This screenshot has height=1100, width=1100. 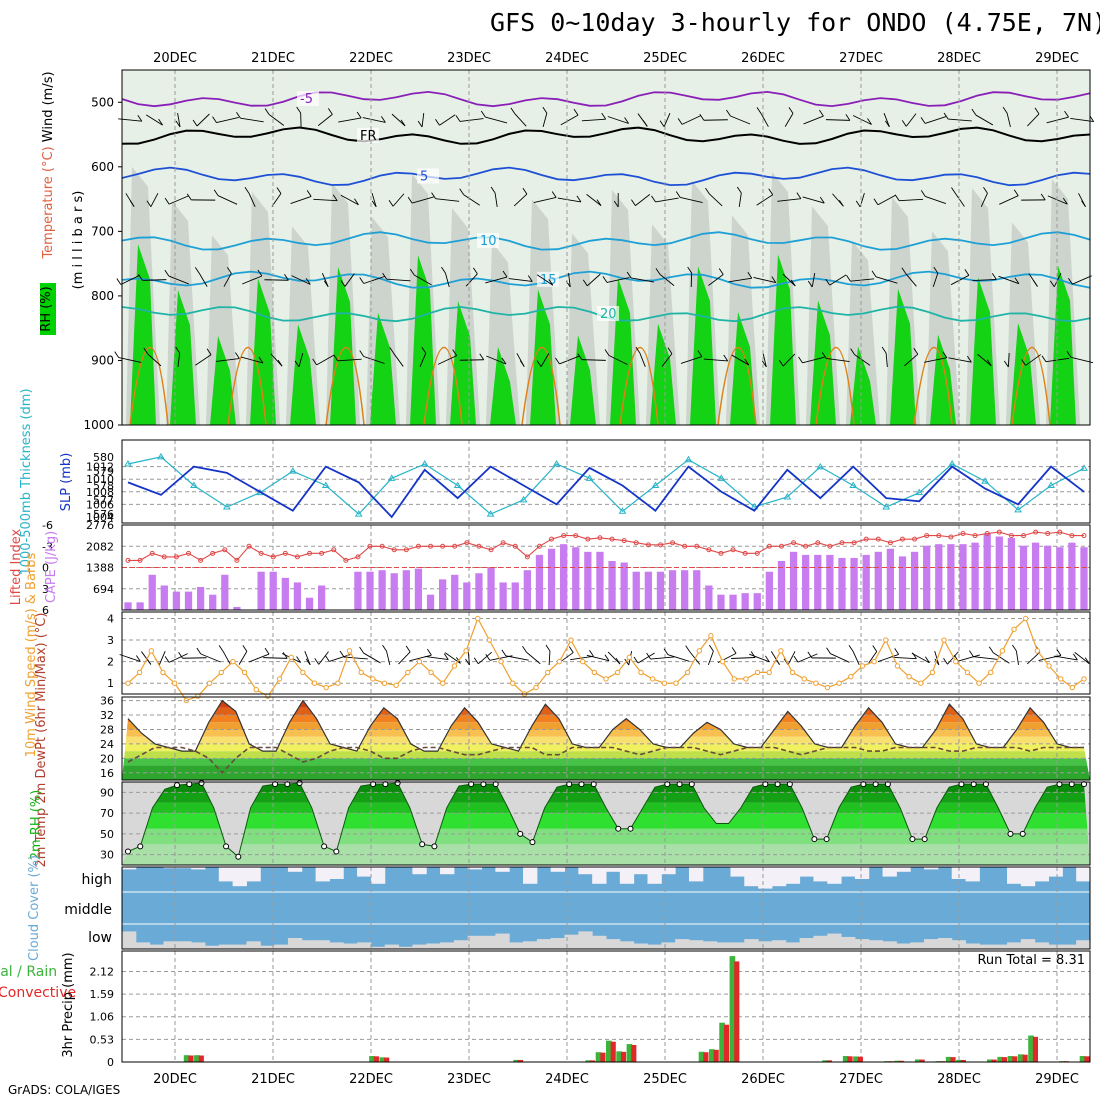 What do you see at coordinates (567, 1079) in the screenshot?
I see `date-label-bottom-24DEC: 24DEC` at bounding box center [567, 1079].